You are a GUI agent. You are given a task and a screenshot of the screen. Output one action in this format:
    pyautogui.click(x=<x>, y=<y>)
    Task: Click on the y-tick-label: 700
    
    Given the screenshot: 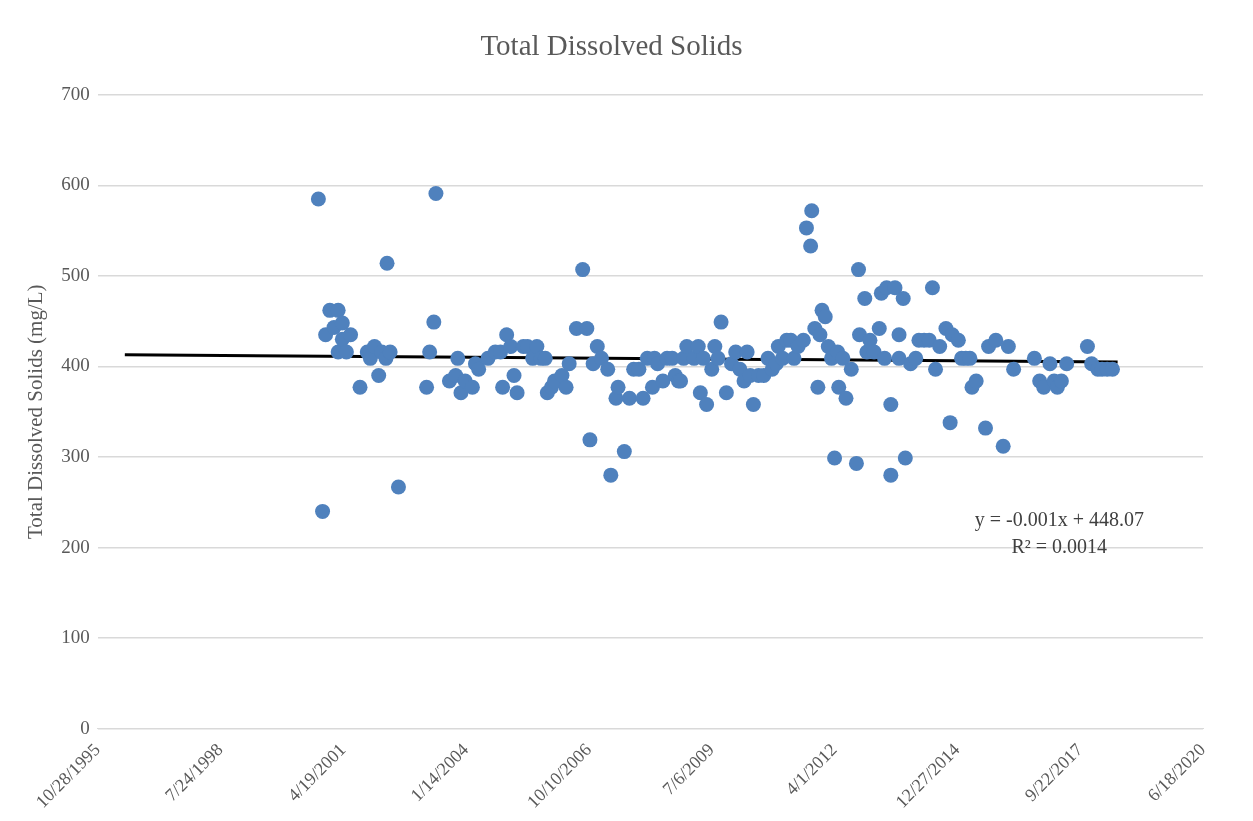 What is the action you would take?
    pyautogui.click(x=75, y=93)
    